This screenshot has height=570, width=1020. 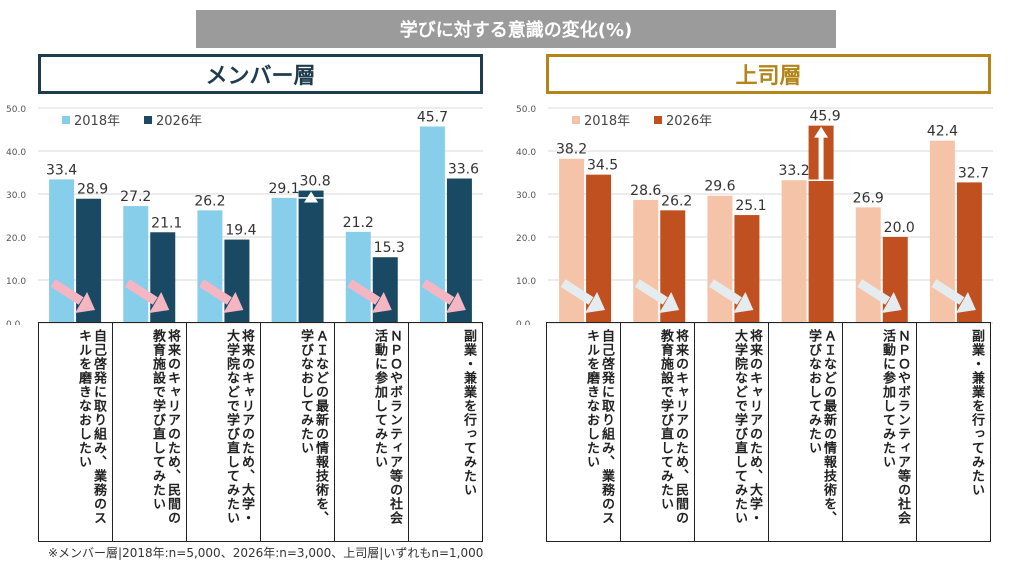 What do you see at coordinates (599, 427) in the screenshot?
I see `category-label: 自己啓発に取り組み、業務のスキルを磨きなおしたい` at bounding box center [599, 427].